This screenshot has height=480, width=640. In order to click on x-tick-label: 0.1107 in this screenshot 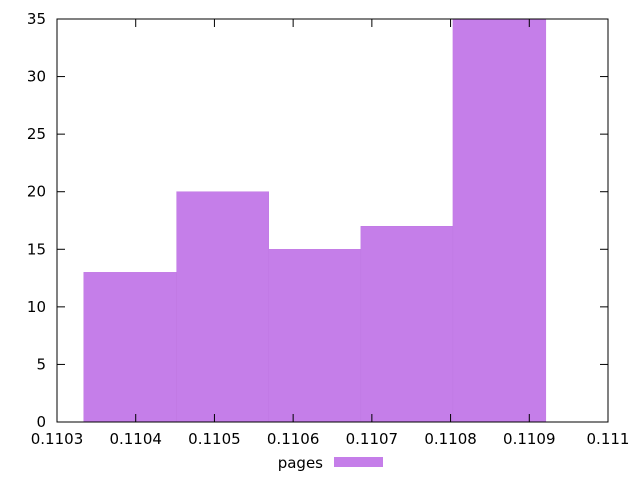, I will do `click(372, 439)`.